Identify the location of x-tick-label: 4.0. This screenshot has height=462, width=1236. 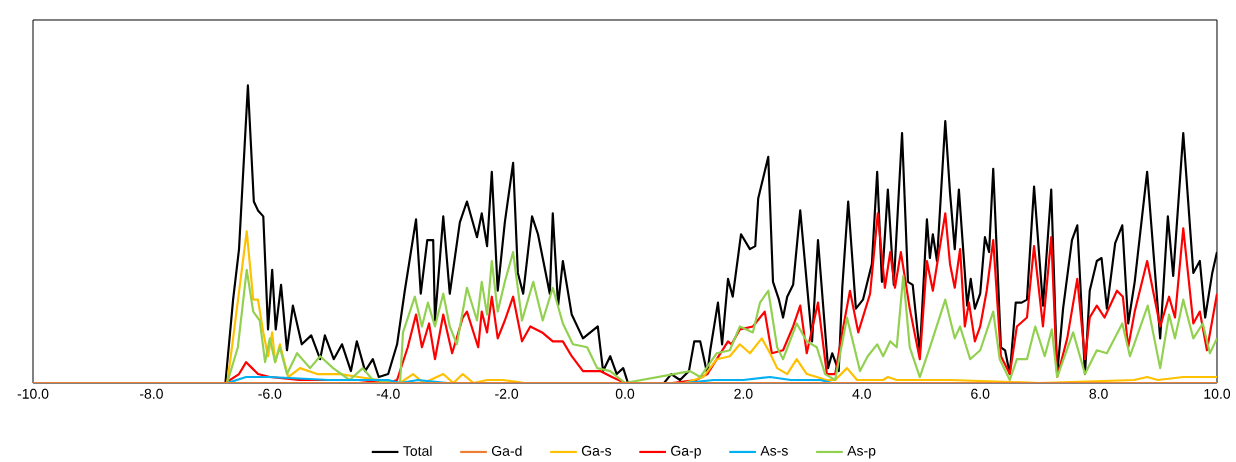
(861, 393).